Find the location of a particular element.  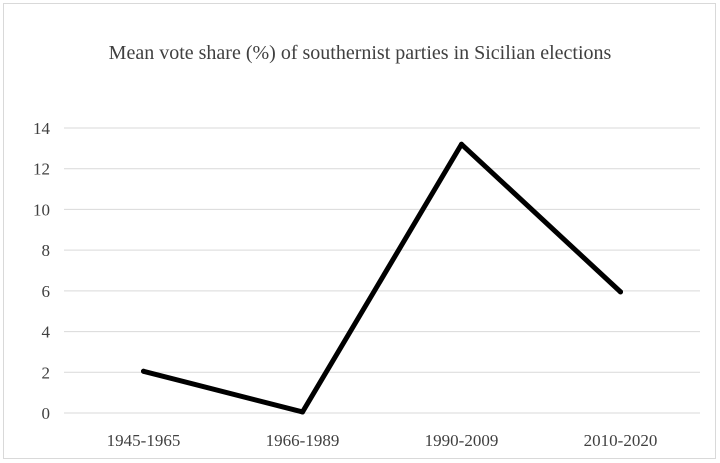

y-tick-label-14: 14 is located at coordinates (42, 128).